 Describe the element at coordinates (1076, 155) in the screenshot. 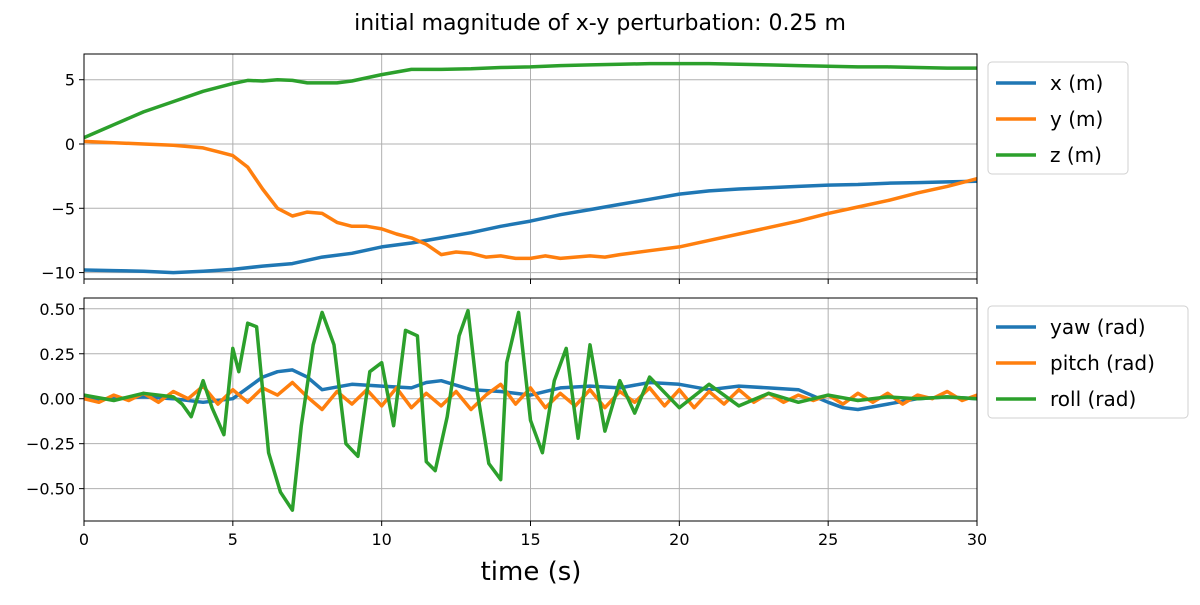

I see `legend-label: z (m)` at that location.